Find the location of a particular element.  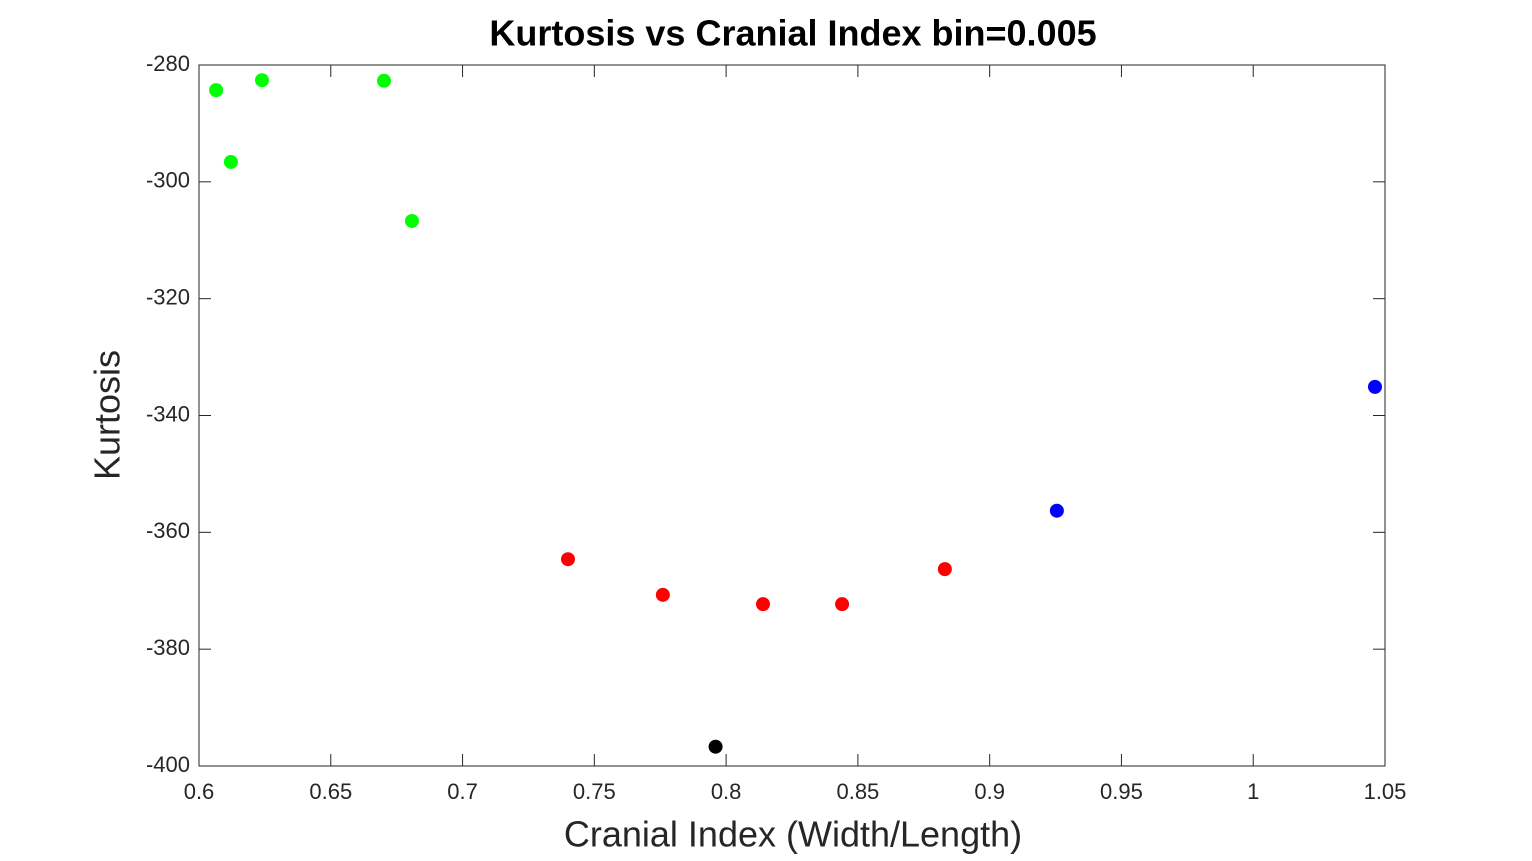

x-tick-label: 0.95 is located at coordinates (1121, 791).